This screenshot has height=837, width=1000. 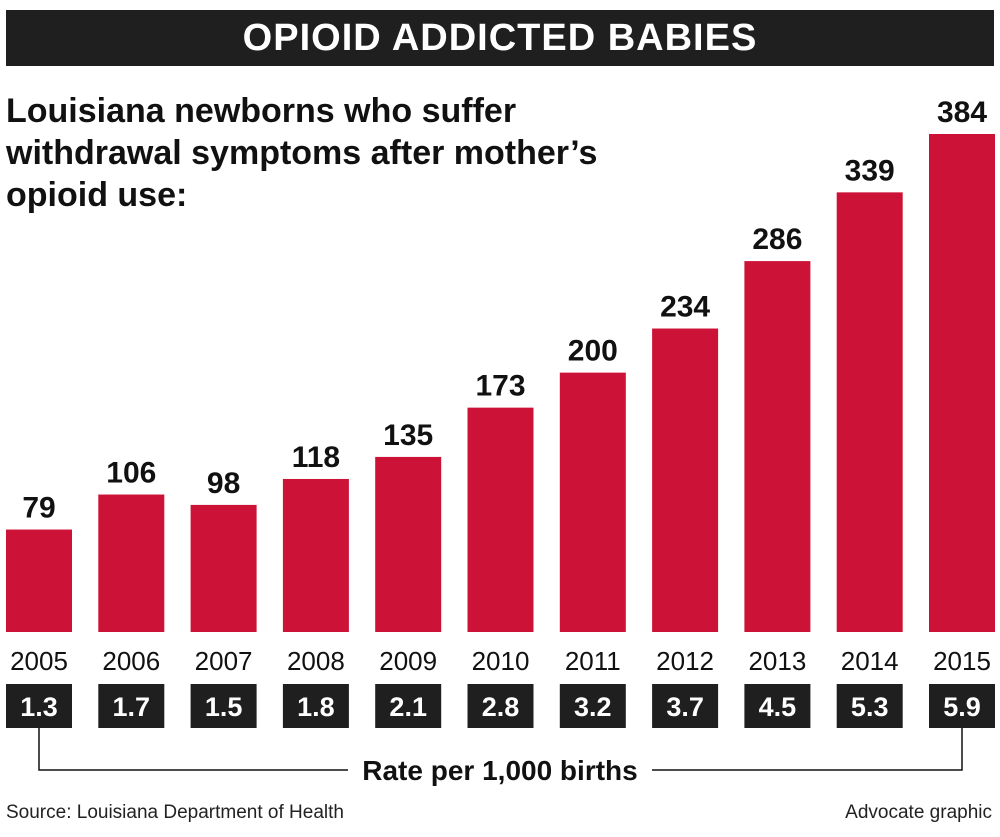 I want to click on value-label: 118, so click(x=316, y=457).